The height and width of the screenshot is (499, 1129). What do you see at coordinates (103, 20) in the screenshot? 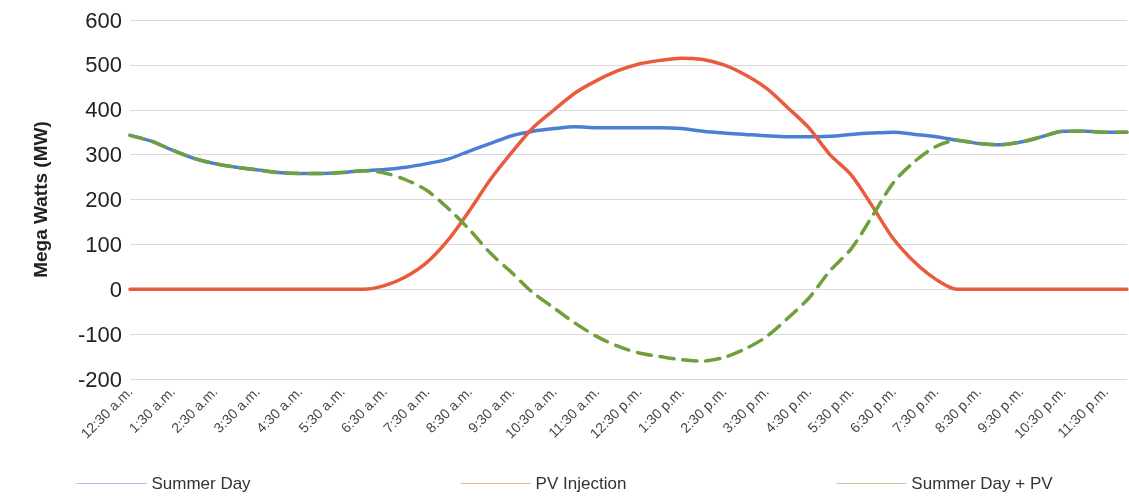
I see `y-tick-label: 600` at bounding box center [103, 20].